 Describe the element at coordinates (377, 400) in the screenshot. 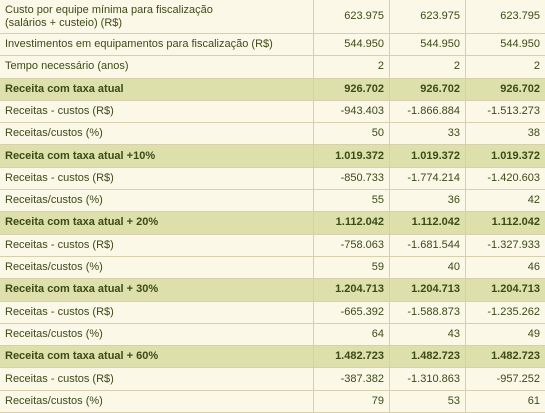

I see `cell-value: 79` at that location.